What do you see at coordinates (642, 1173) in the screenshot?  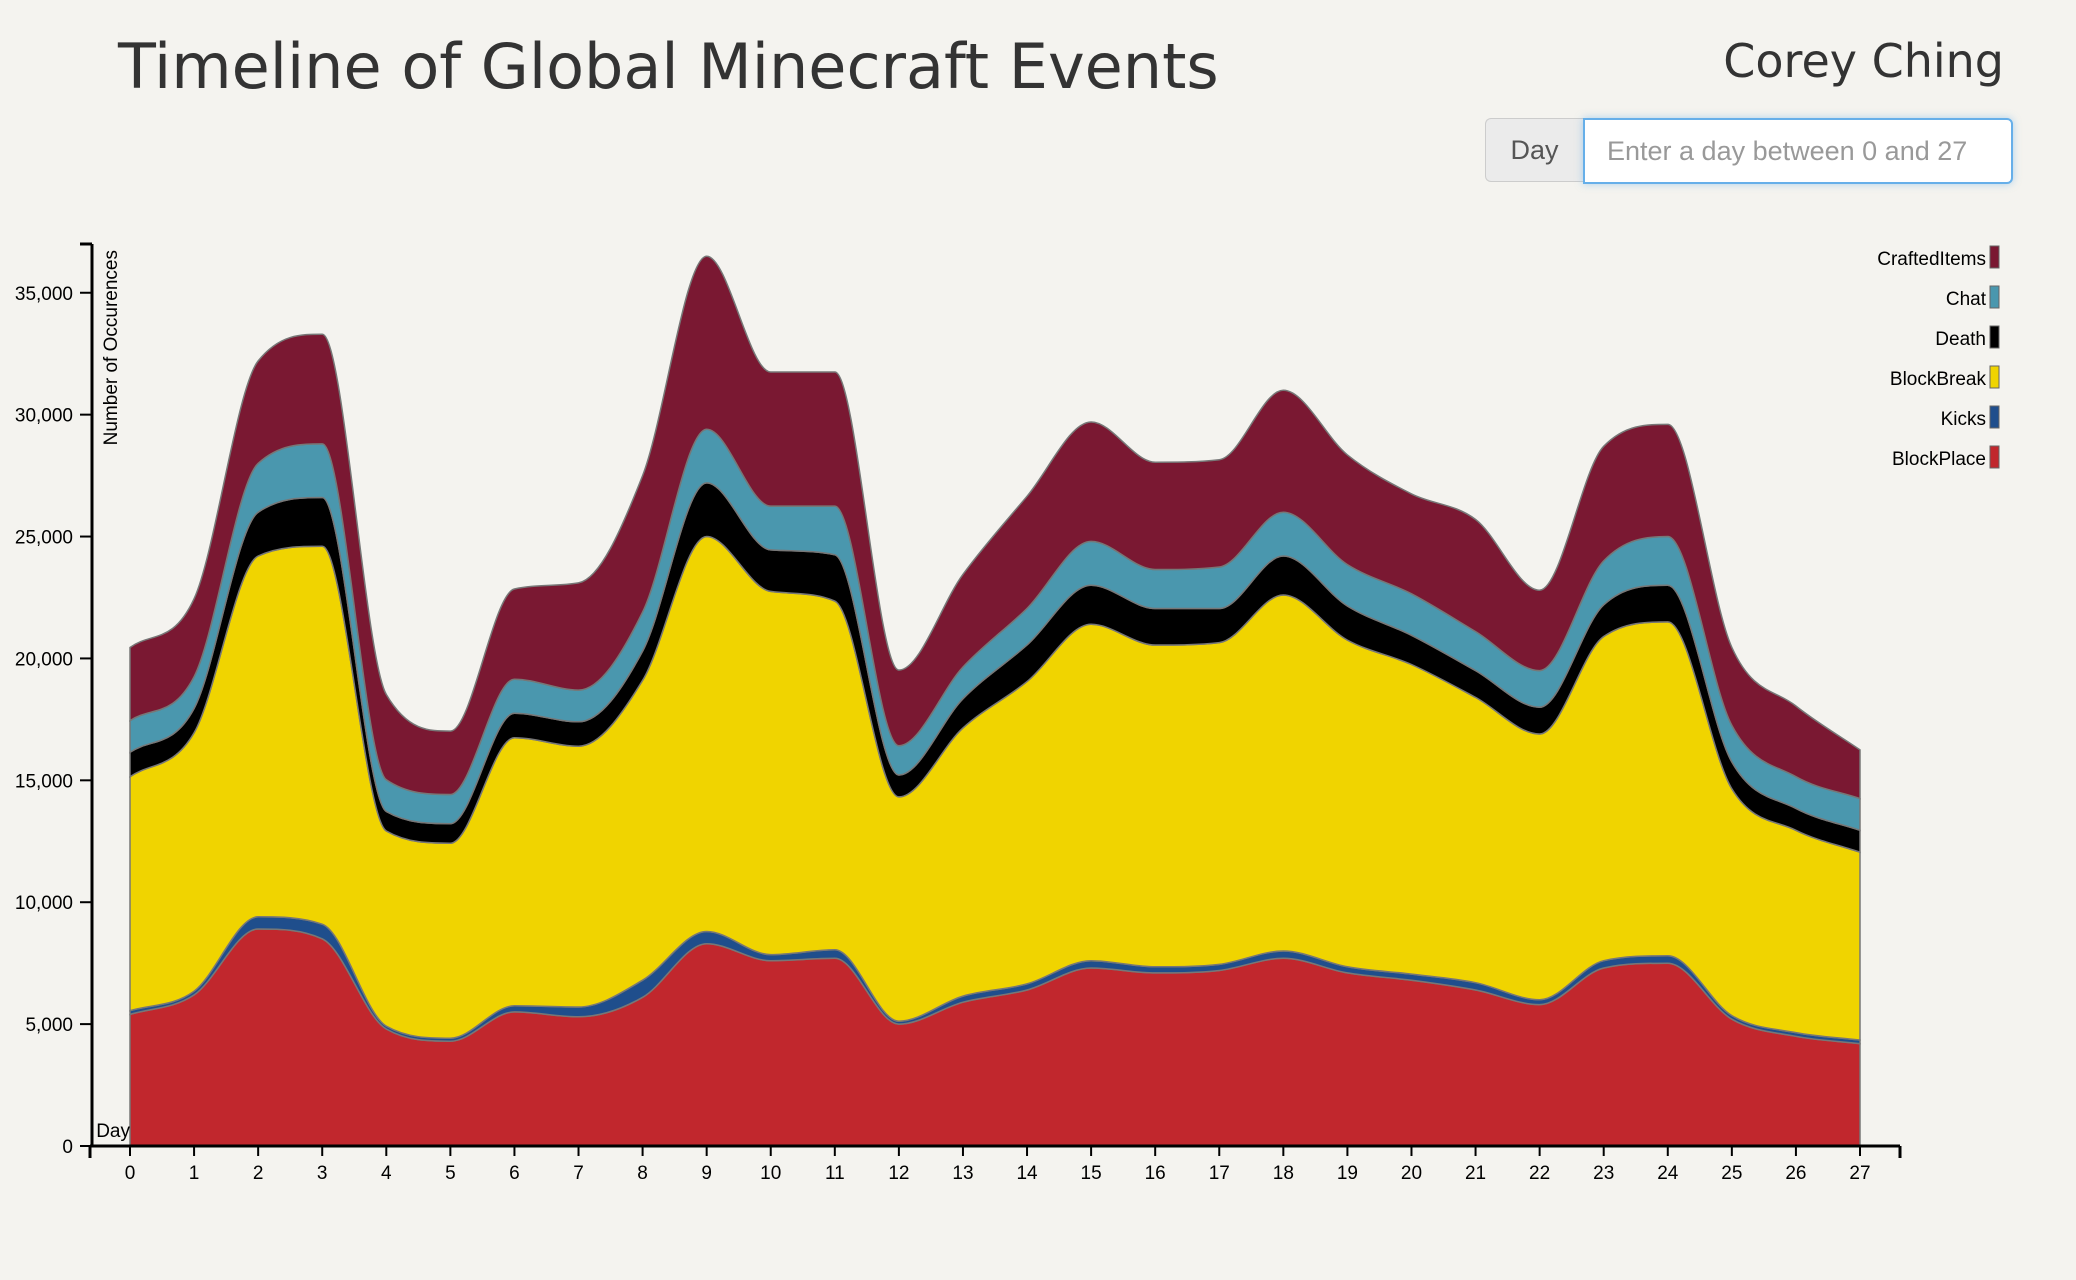 I see `x-tick-label: 8` at bounding box center [642, 1173].